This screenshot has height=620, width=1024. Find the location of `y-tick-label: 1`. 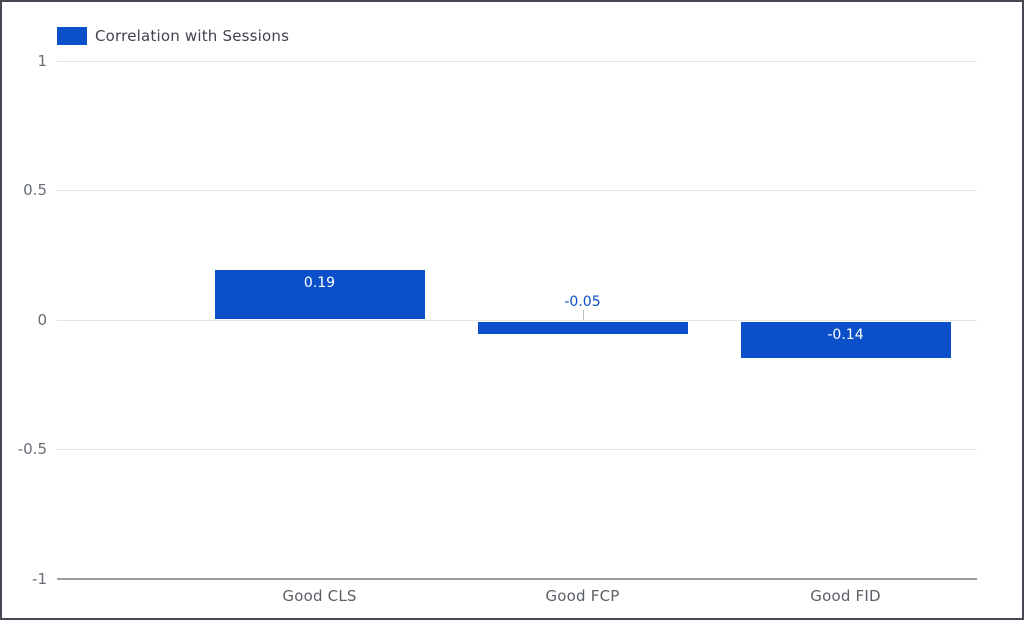

y-tick-label: 1 is located at coordinates (42, 60).